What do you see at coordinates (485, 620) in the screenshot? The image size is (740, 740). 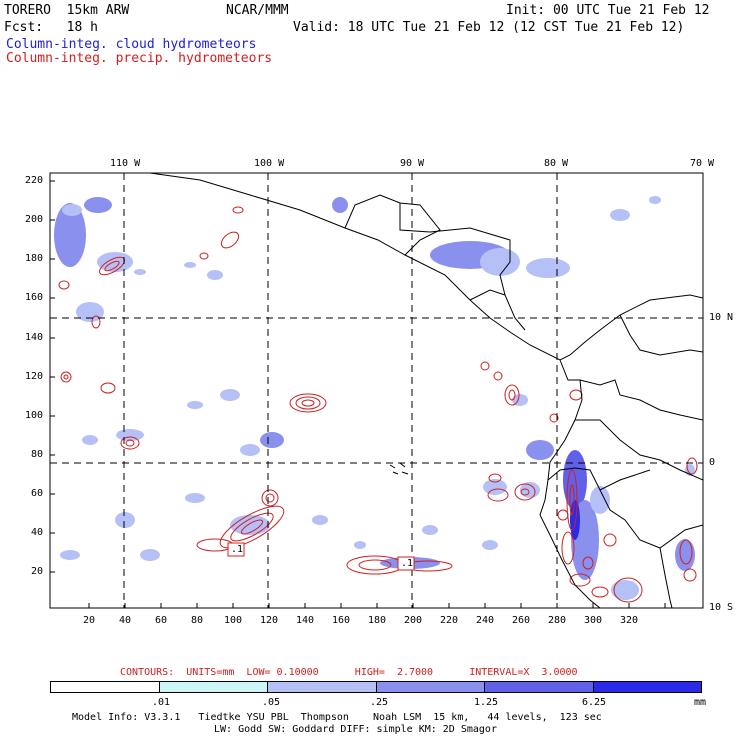 I see `x-tick-label: 240` at bounding box center [485, 620].